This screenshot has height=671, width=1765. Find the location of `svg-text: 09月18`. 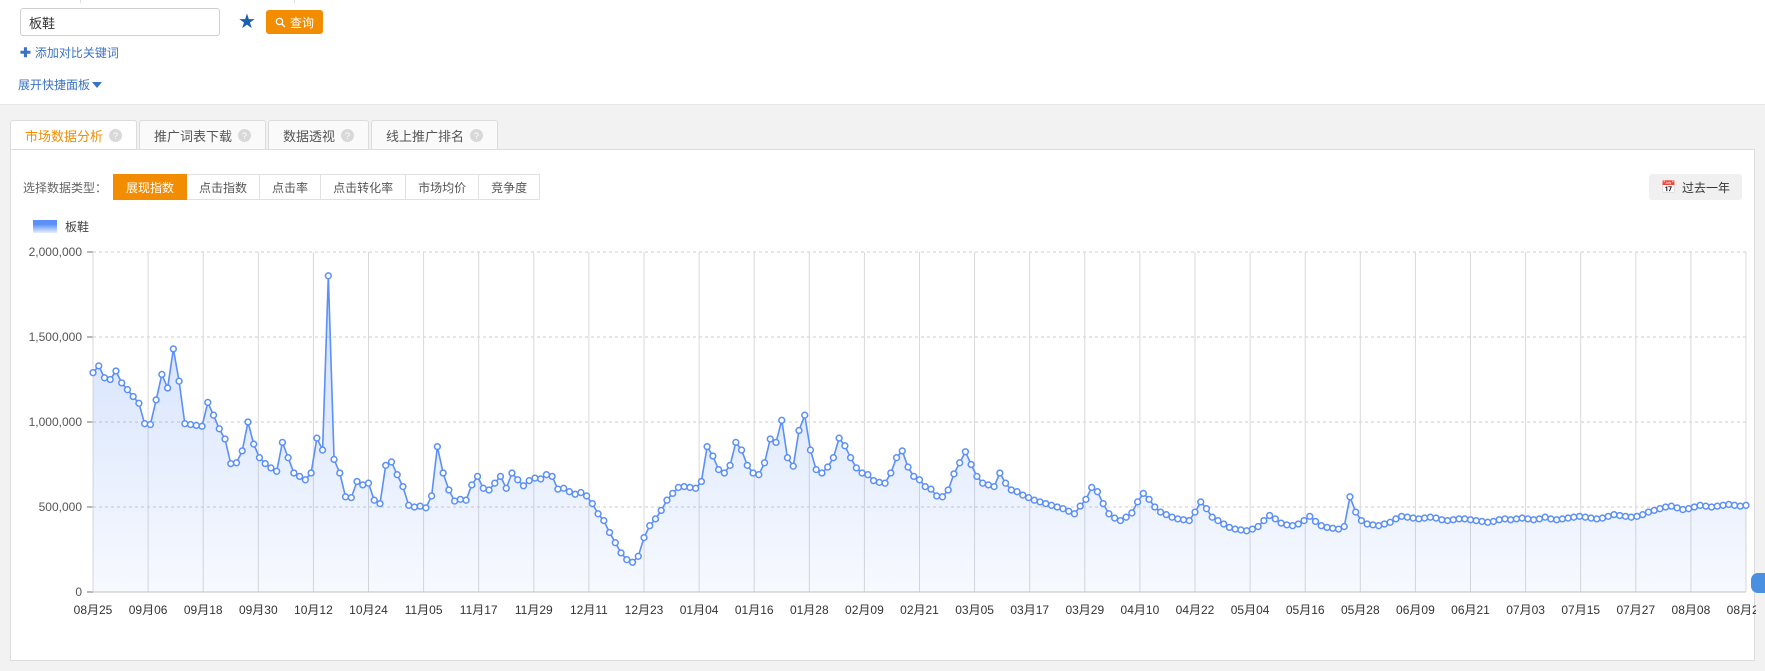

svg-text: 09月18 is located at coordinates (203, 610).